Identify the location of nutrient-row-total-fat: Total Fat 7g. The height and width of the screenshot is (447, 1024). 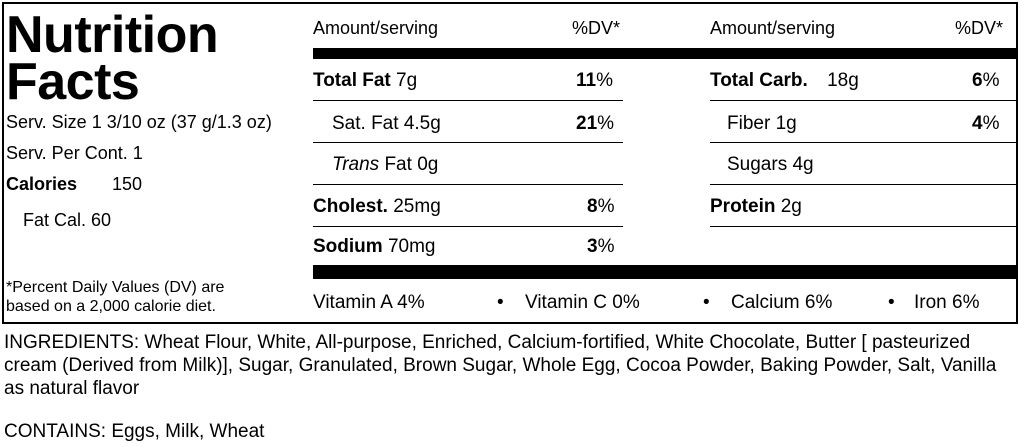
(365, 81).